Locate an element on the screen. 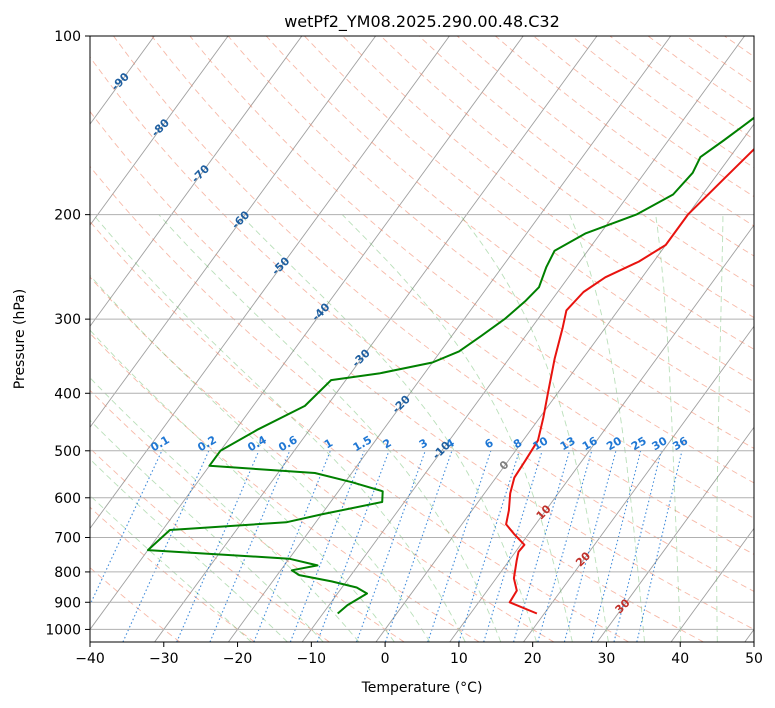 Image resolution: width=775 pixels, height=708 pixels. y-tick-label: 400 is located at coordinates (67, 394).